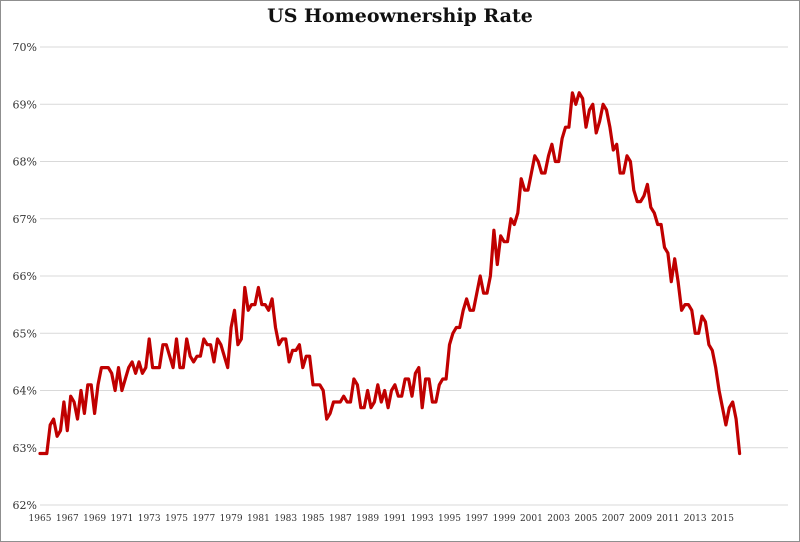 This screenshot has width=800, height=542. What do you see at coordinates (400, 16) in the screenshot?
I see `chart-title: US Homeownership Rate` at bounding box center [400, 16].